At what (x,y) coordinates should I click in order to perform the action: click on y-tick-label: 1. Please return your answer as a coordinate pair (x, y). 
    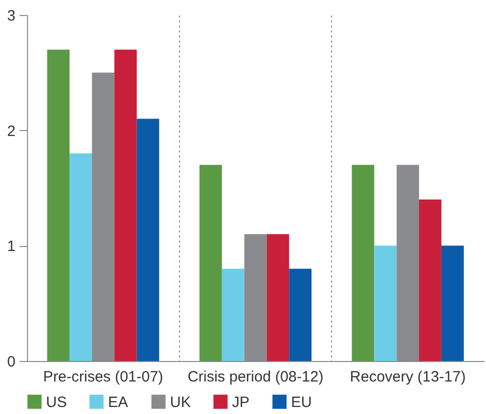
    Looking at the image, I should click on (11, 247).